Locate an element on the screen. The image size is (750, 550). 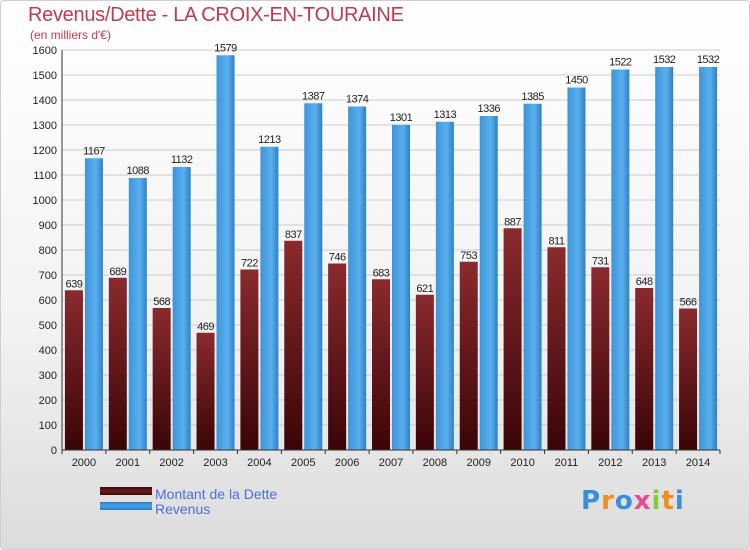
y-tick-label: 100 is located at coordinates (48, 426).